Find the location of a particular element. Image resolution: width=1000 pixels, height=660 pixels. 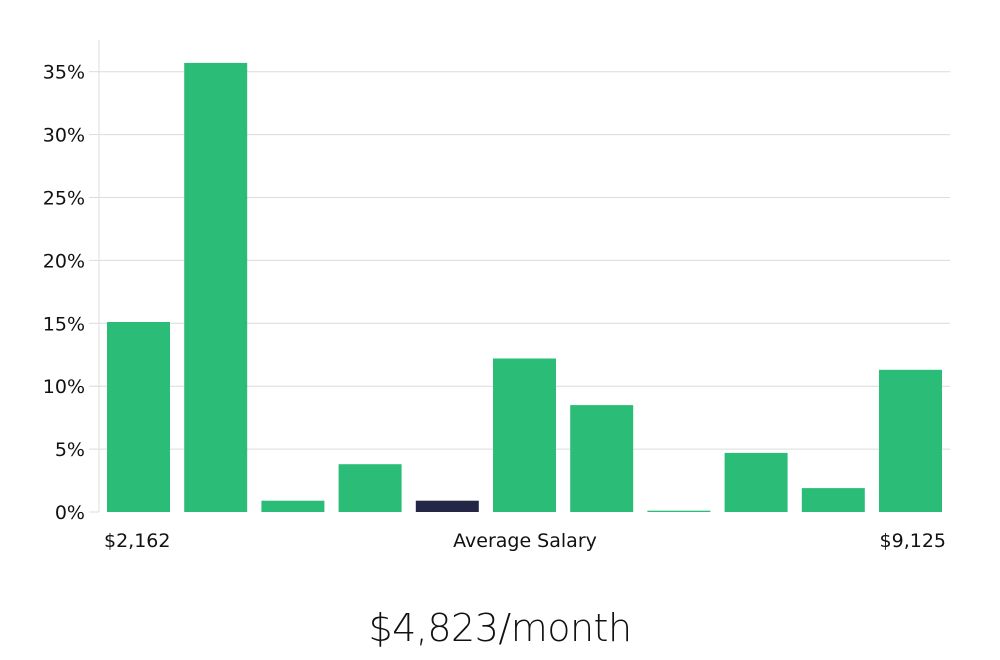

y-tick-label: 30% is located at coordinates (64, 136).